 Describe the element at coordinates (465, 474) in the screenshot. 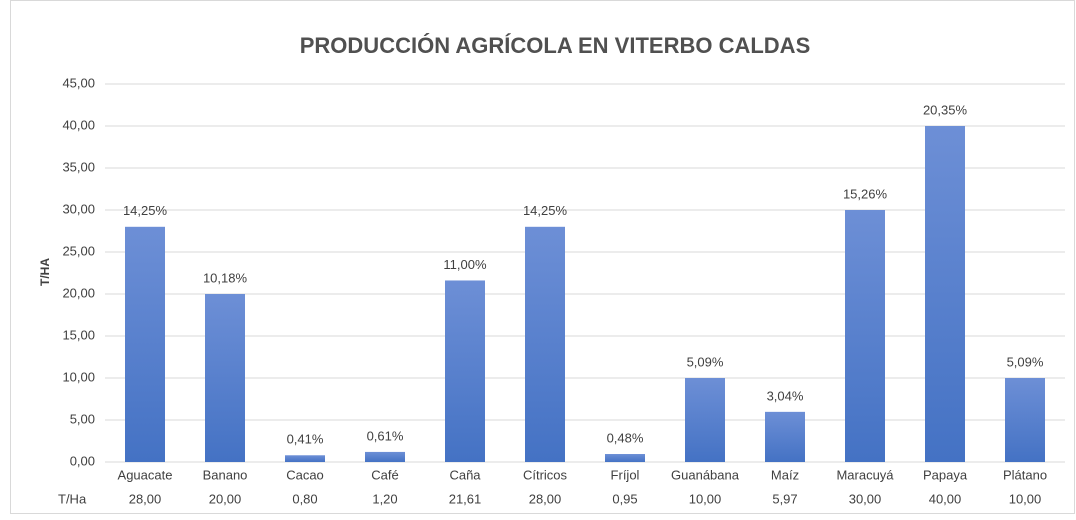

I see `x-tick-label: Caña` at that location.